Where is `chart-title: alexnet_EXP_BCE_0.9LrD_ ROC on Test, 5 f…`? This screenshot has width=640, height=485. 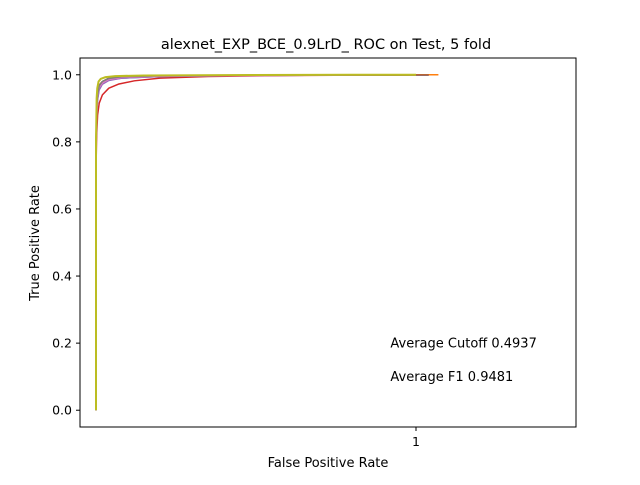 chart-title: alexnet_EXP_BCE_0.9LrD_ ROC on Test, 5 f… is located at coordinates (326, 45).